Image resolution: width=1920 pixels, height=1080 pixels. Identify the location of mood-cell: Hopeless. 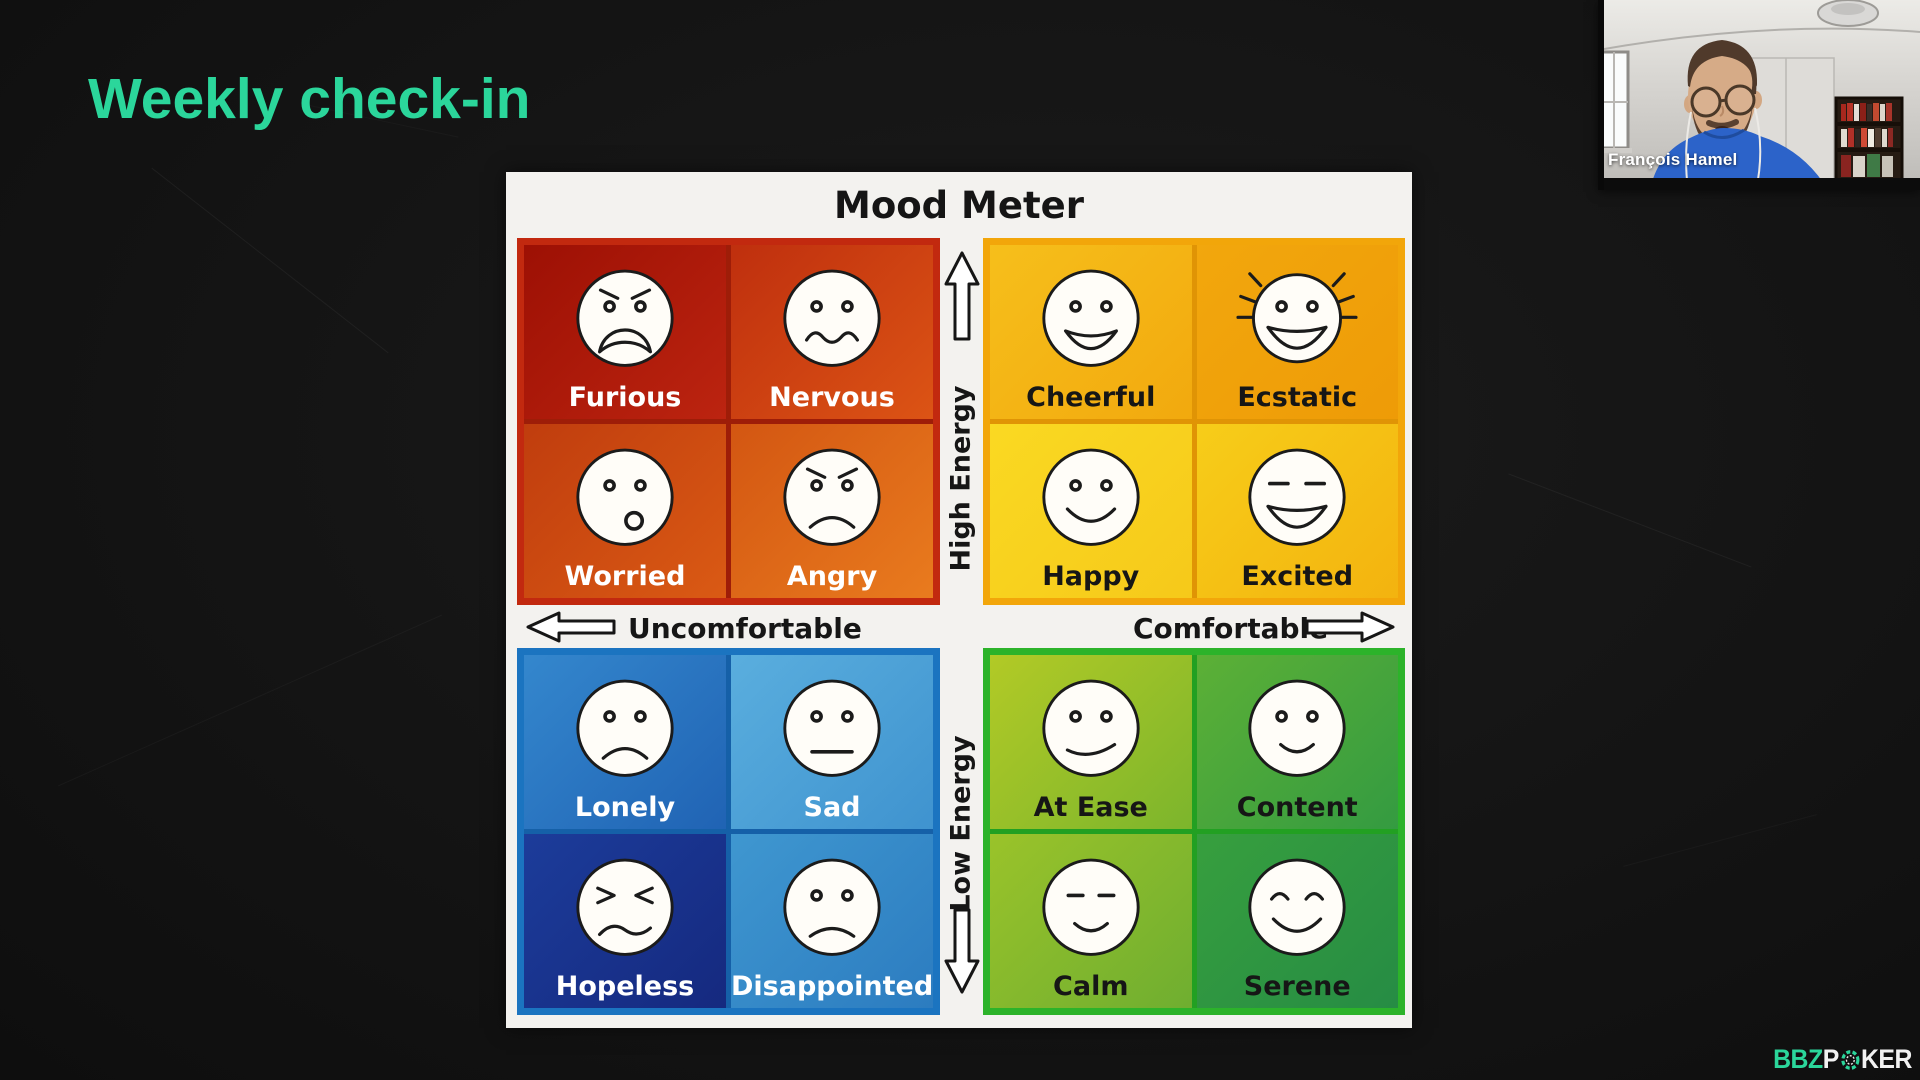
(625, 921).